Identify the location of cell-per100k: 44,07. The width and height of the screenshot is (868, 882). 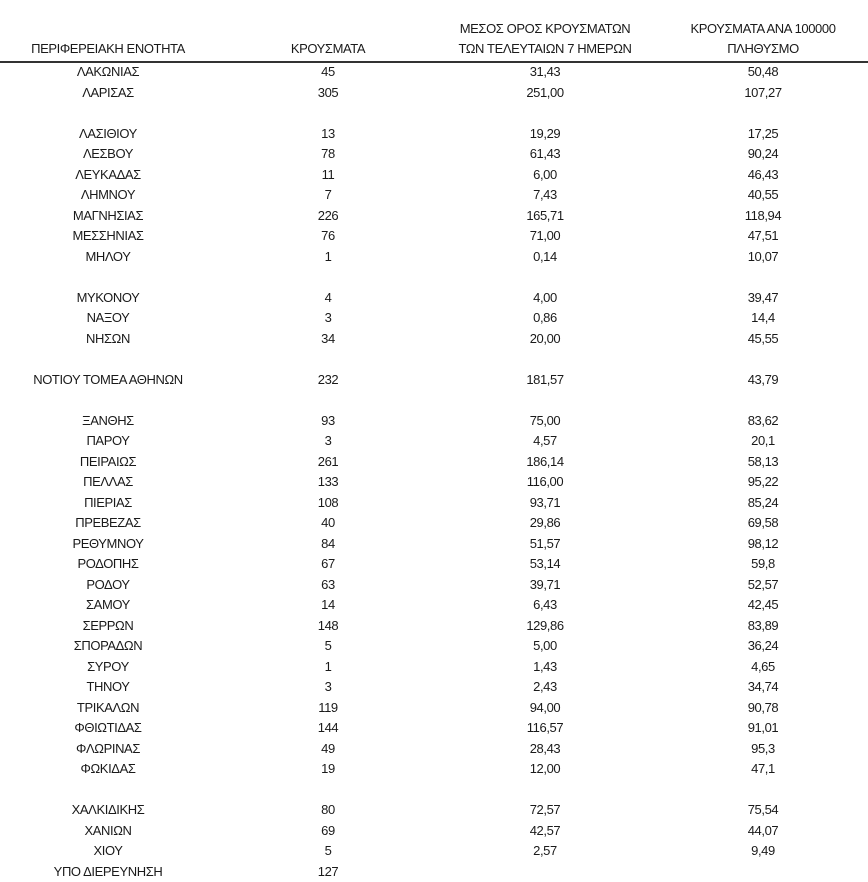
(763, 831).